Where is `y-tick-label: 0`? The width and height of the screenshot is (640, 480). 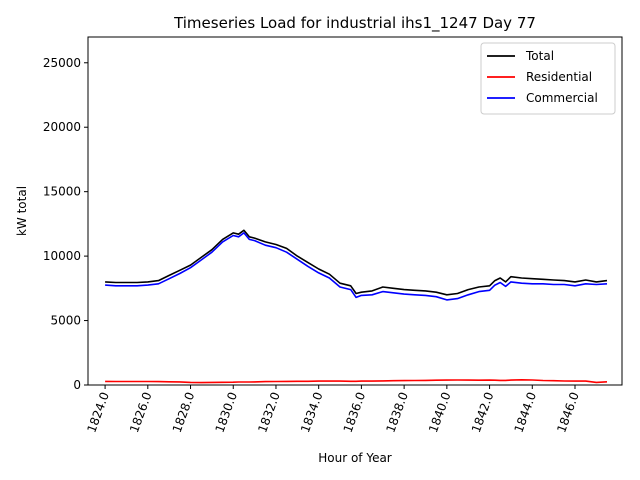 y-tick-label: 0 is located at coordinates (77, 385).